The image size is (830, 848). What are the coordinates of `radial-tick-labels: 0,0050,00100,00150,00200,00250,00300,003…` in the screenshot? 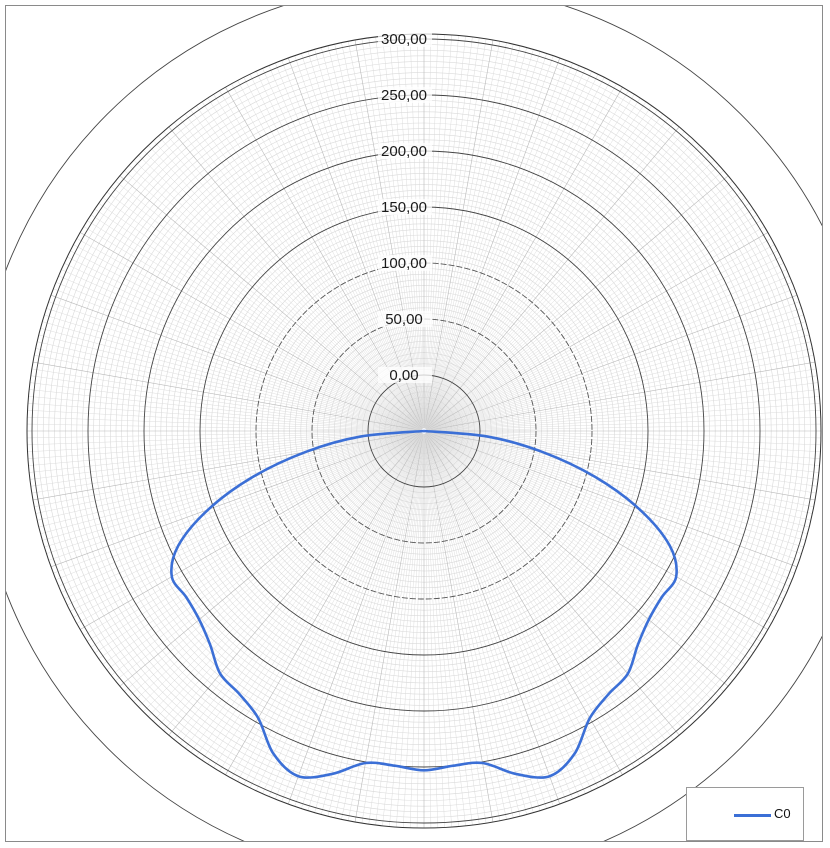 It's located at (405, 207).